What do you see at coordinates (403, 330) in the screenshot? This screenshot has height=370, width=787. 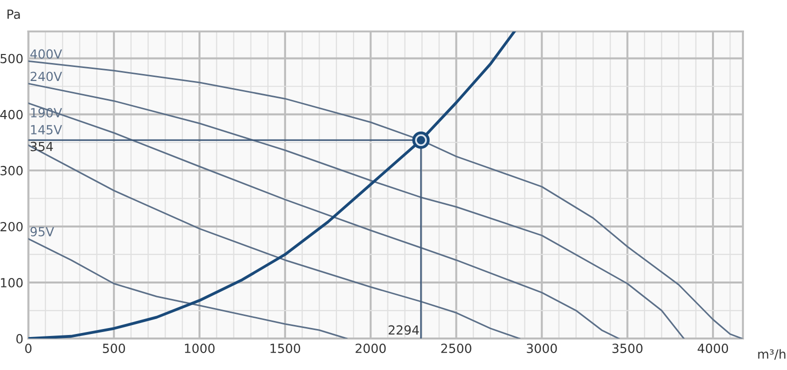 I see `annotation: 2294` at bounding box center [403, 330].